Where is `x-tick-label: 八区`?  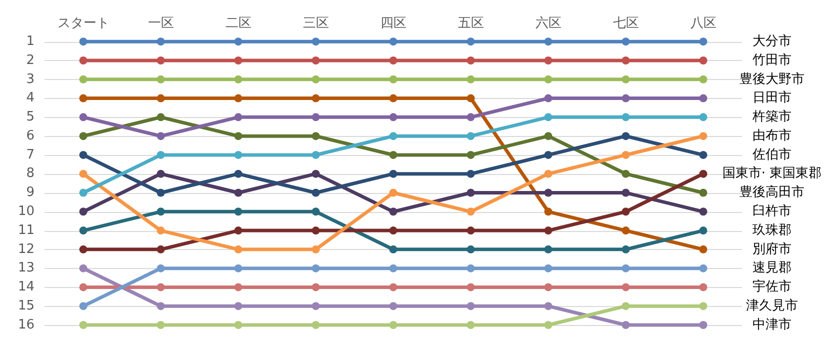 x-tick-label: 八区 is located at coordinates (703, 24).